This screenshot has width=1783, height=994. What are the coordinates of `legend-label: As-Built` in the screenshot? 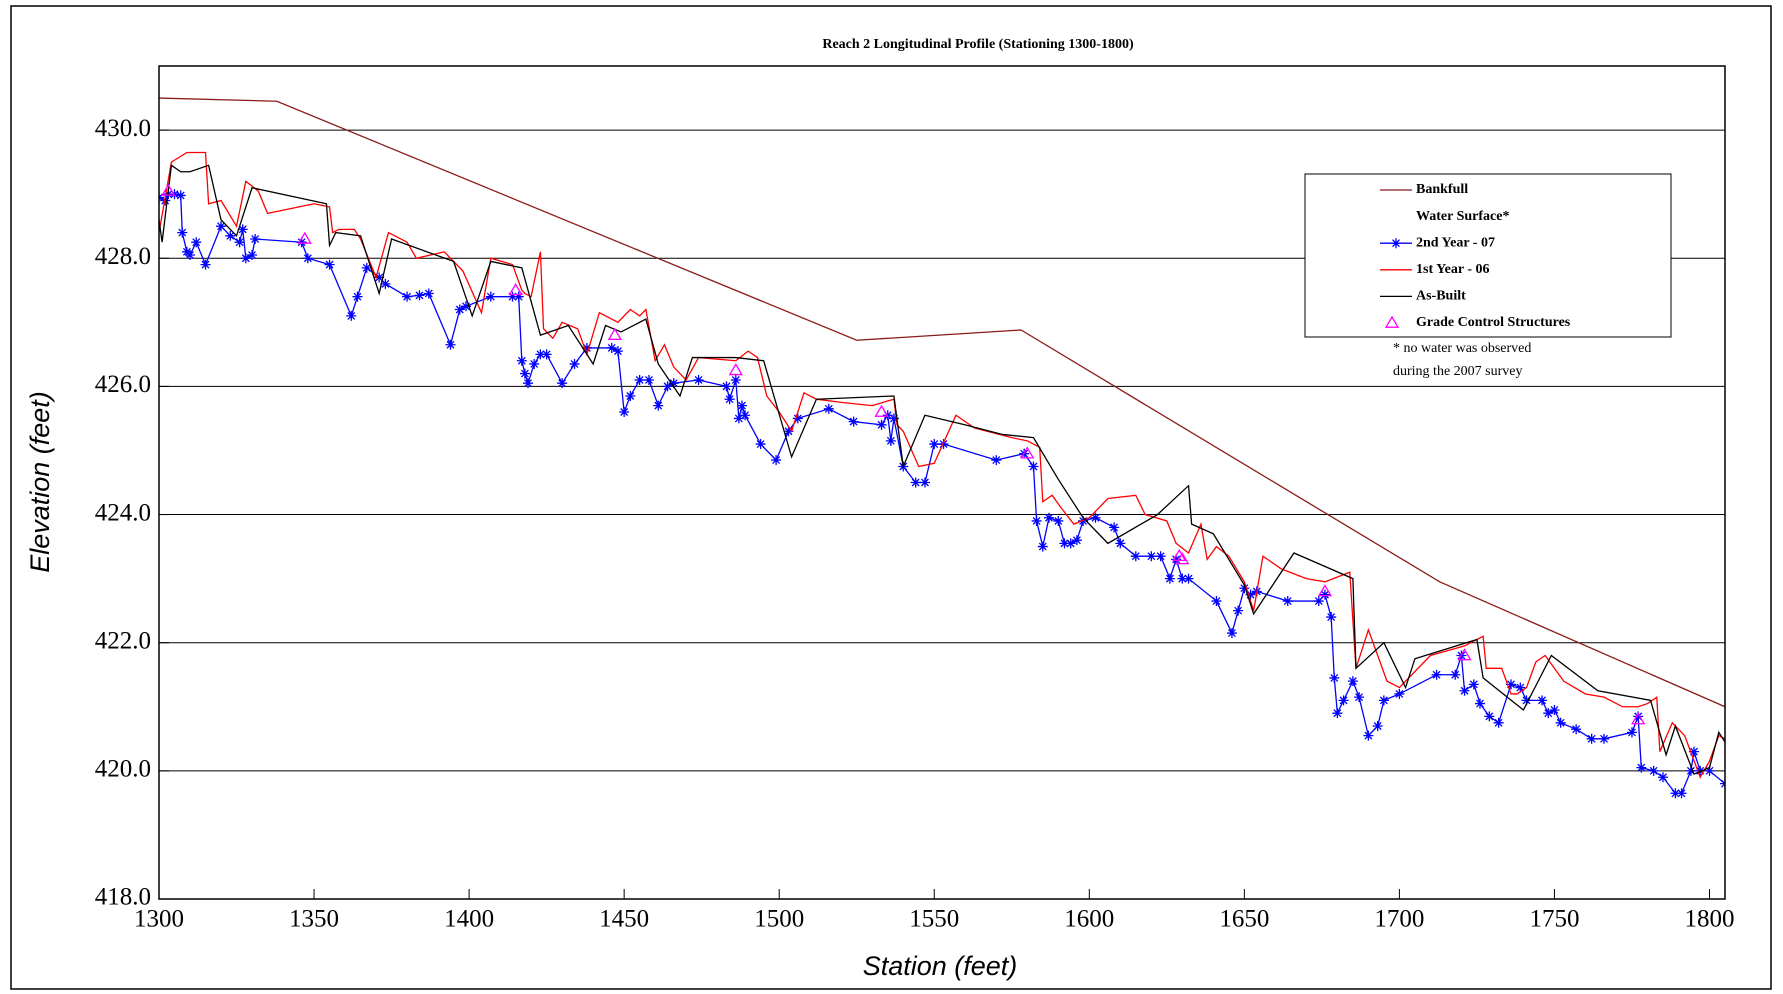 It's located at (1441, 296).